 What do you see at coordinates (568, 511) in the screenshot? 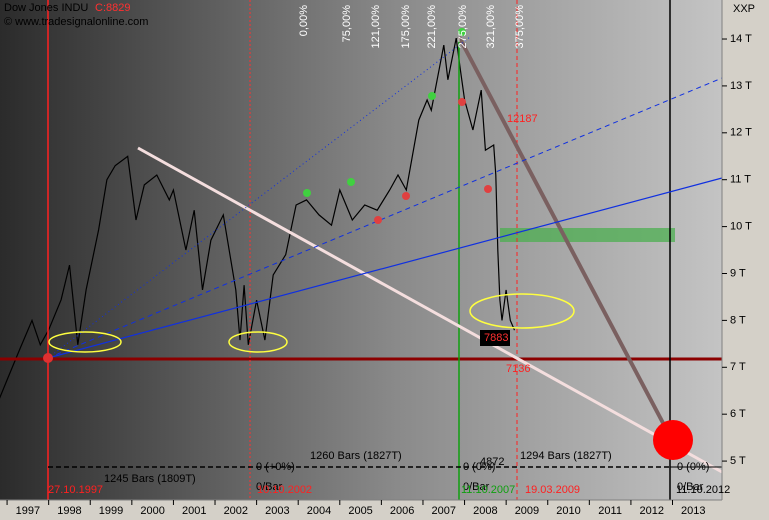
I see `x-tick-label: 2010` at bounding box center [568, 511].